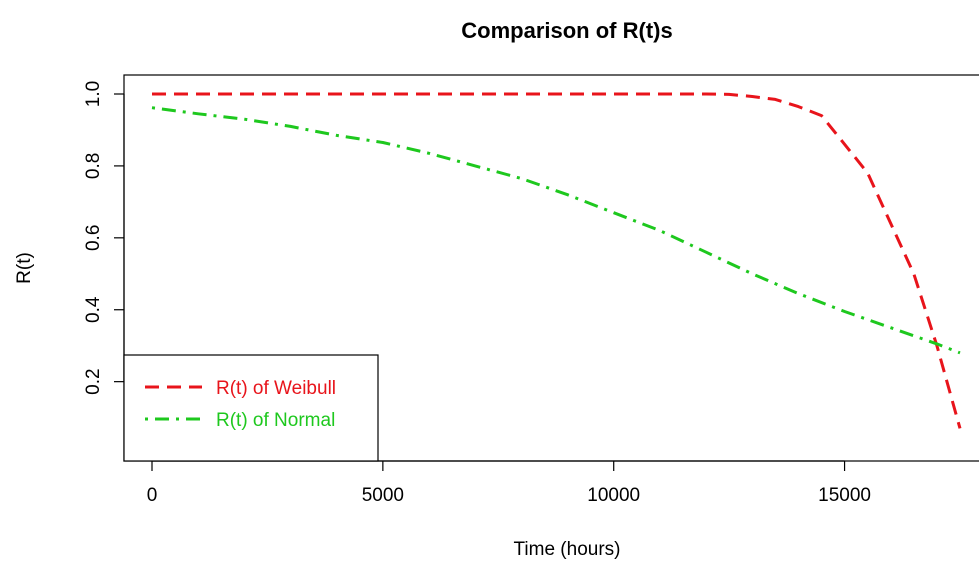 The width and height of the screenshot is (979, 572). I want to click on y-axis-label: R(t), so click(24, 268).